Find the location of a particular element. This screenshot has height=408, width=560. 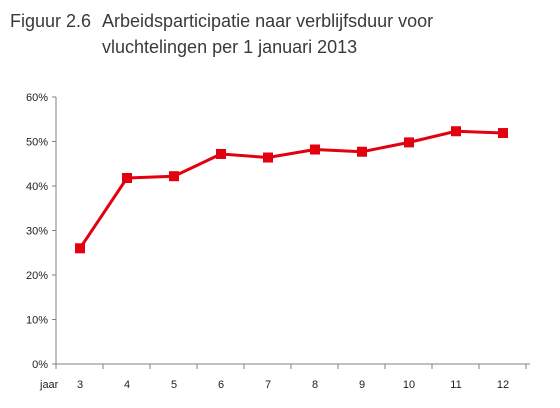

y-tick-label: 60% is located at coordinates (37, 98).